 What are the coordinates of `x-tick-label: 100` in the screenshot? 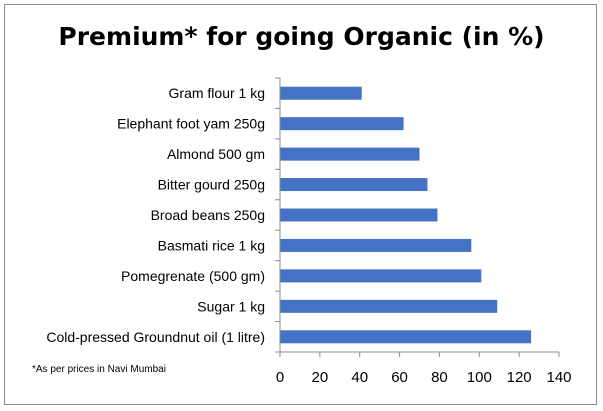 It's located at (479, 377).